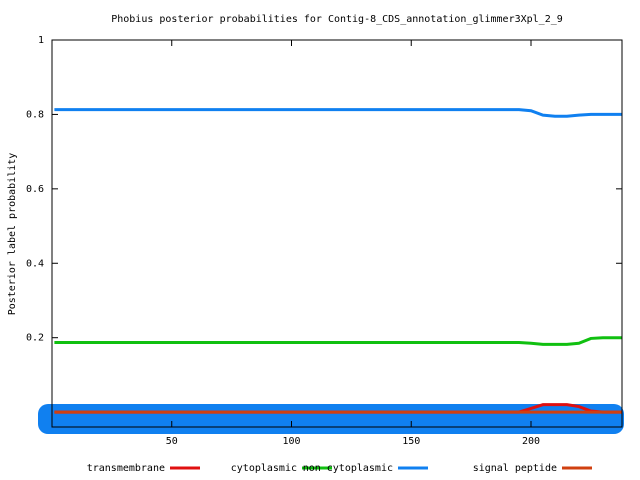 The height and width of the screenshot is (480, 640). I want to click on y-tick-label: 0.4, so click(35, 263).